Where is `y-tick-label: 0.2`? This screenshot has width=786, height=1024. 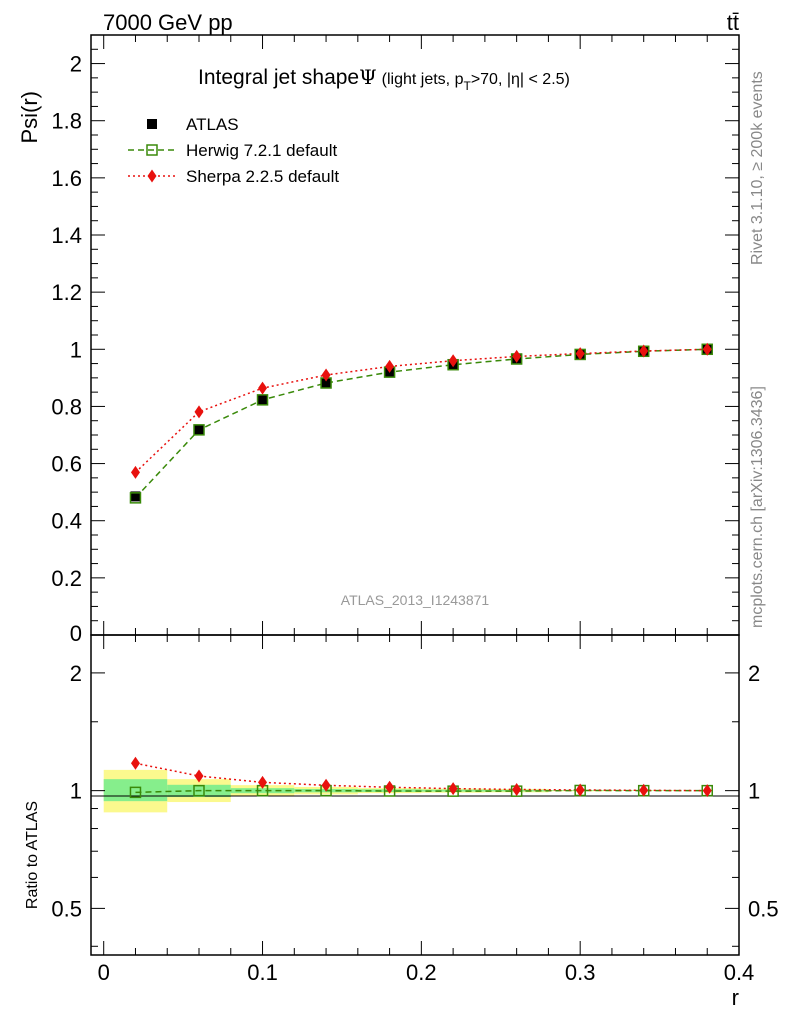
y-tick-label: 0.2 is located at coordinates (66, 578).